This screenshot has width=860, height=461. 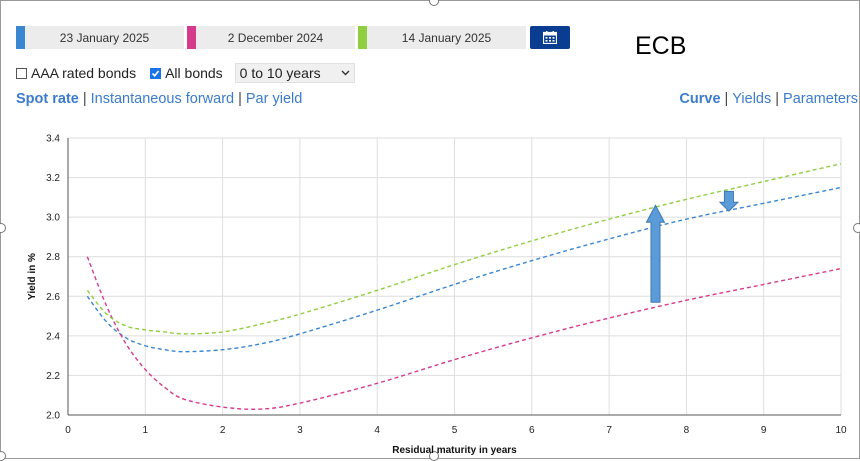 What do you see at coordinates (223, 430) in the screenshot?
I see `x-tick-label: 2` at bounding box center [223, 430].